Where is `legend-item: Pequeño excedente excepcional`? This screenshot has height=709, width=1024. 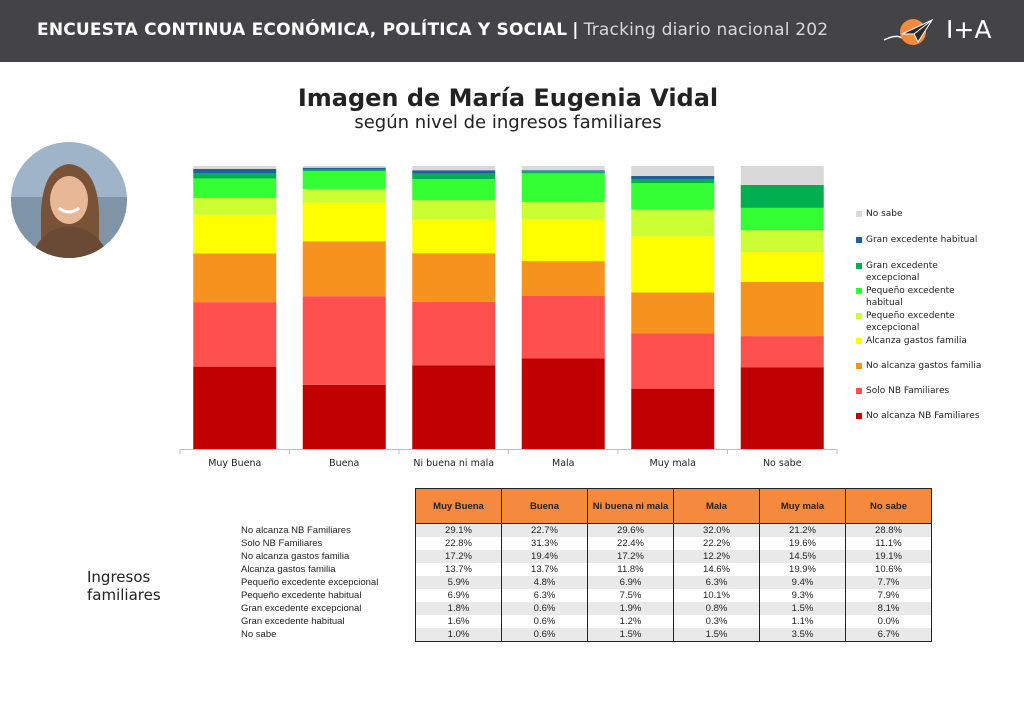 legend-item: Pequeño excedente excepcional is located at coordinates (921, 322).